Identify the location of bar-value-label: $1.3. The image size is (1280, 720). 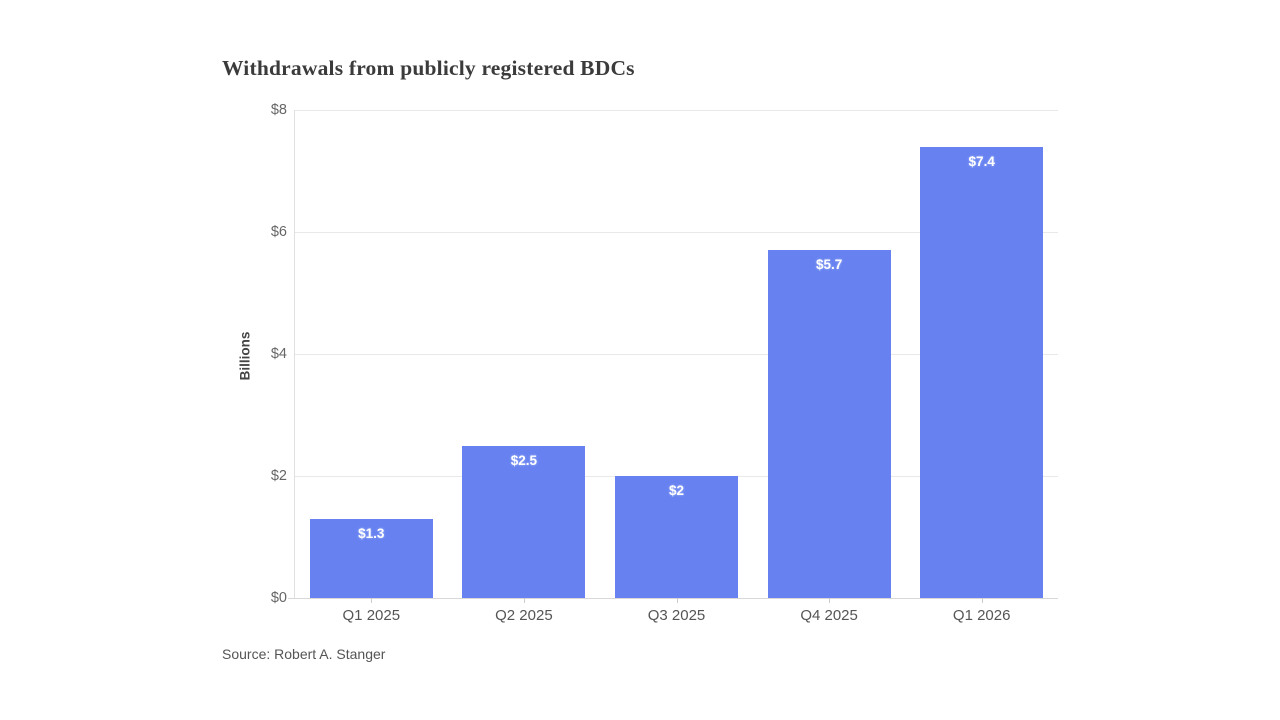
(371, 533).